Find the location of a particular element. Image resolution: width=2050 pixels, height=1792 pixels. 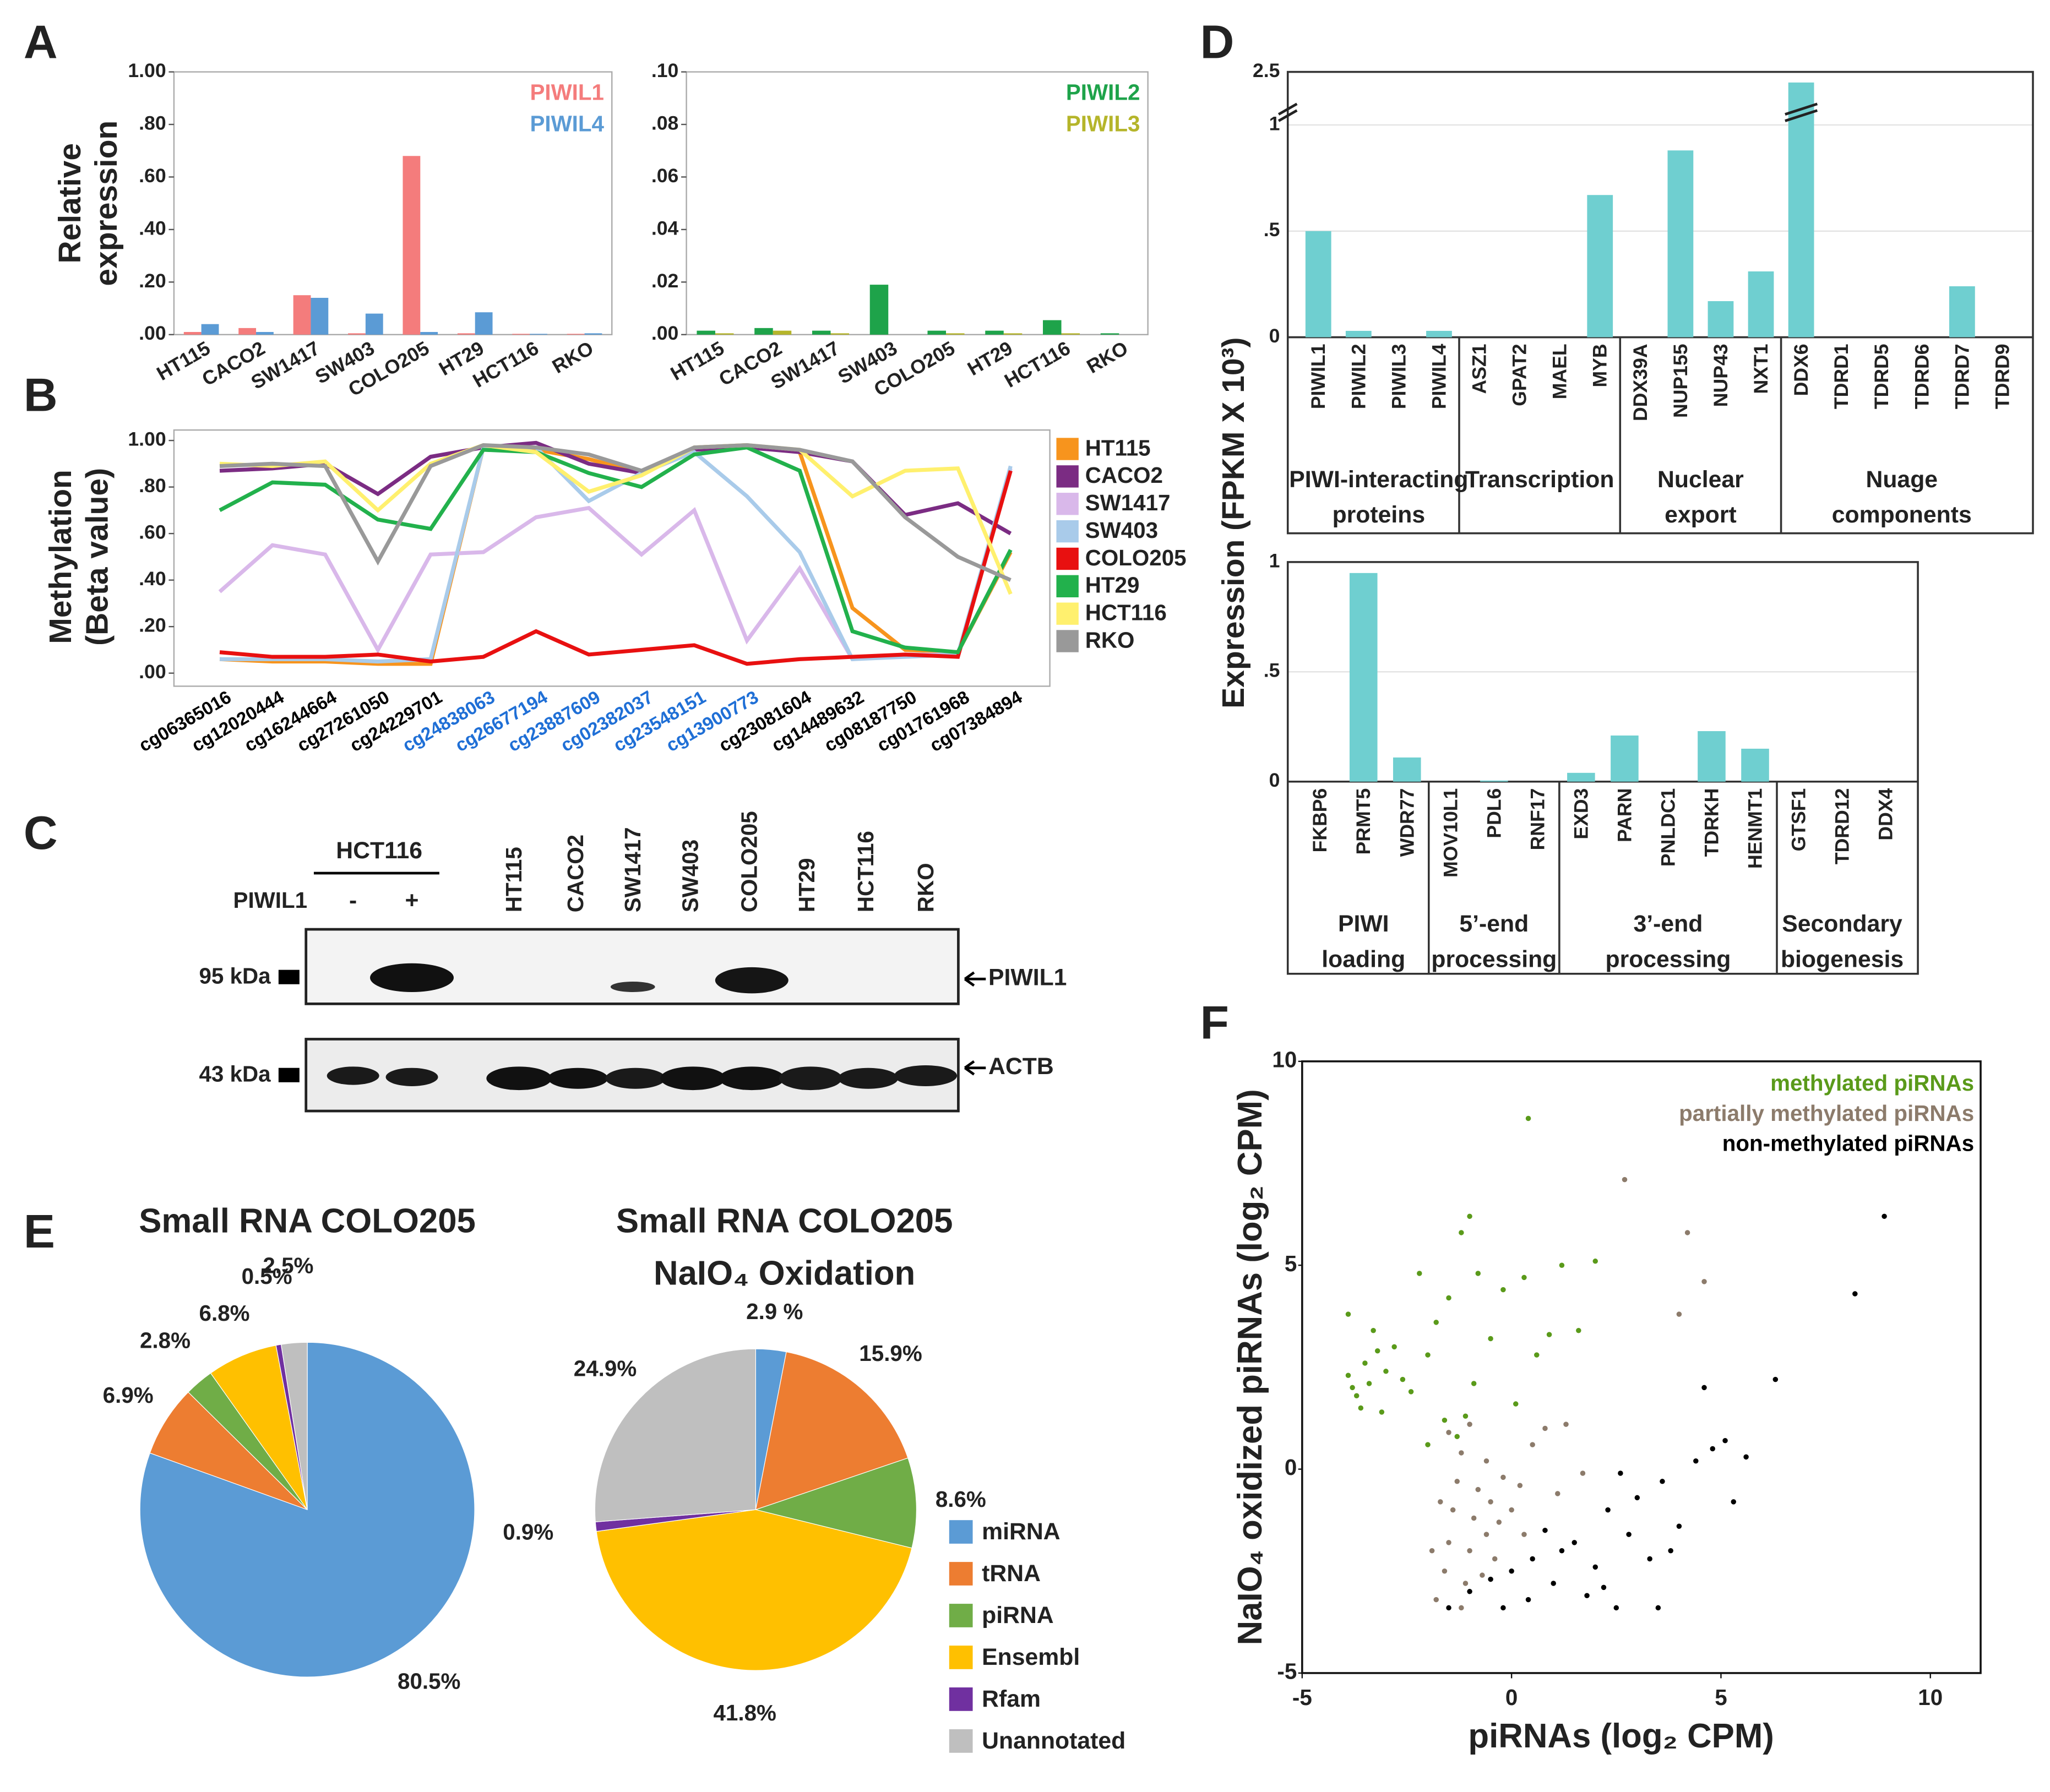

x-tick-label: NUP43 is located at coordinates (1721, 375).